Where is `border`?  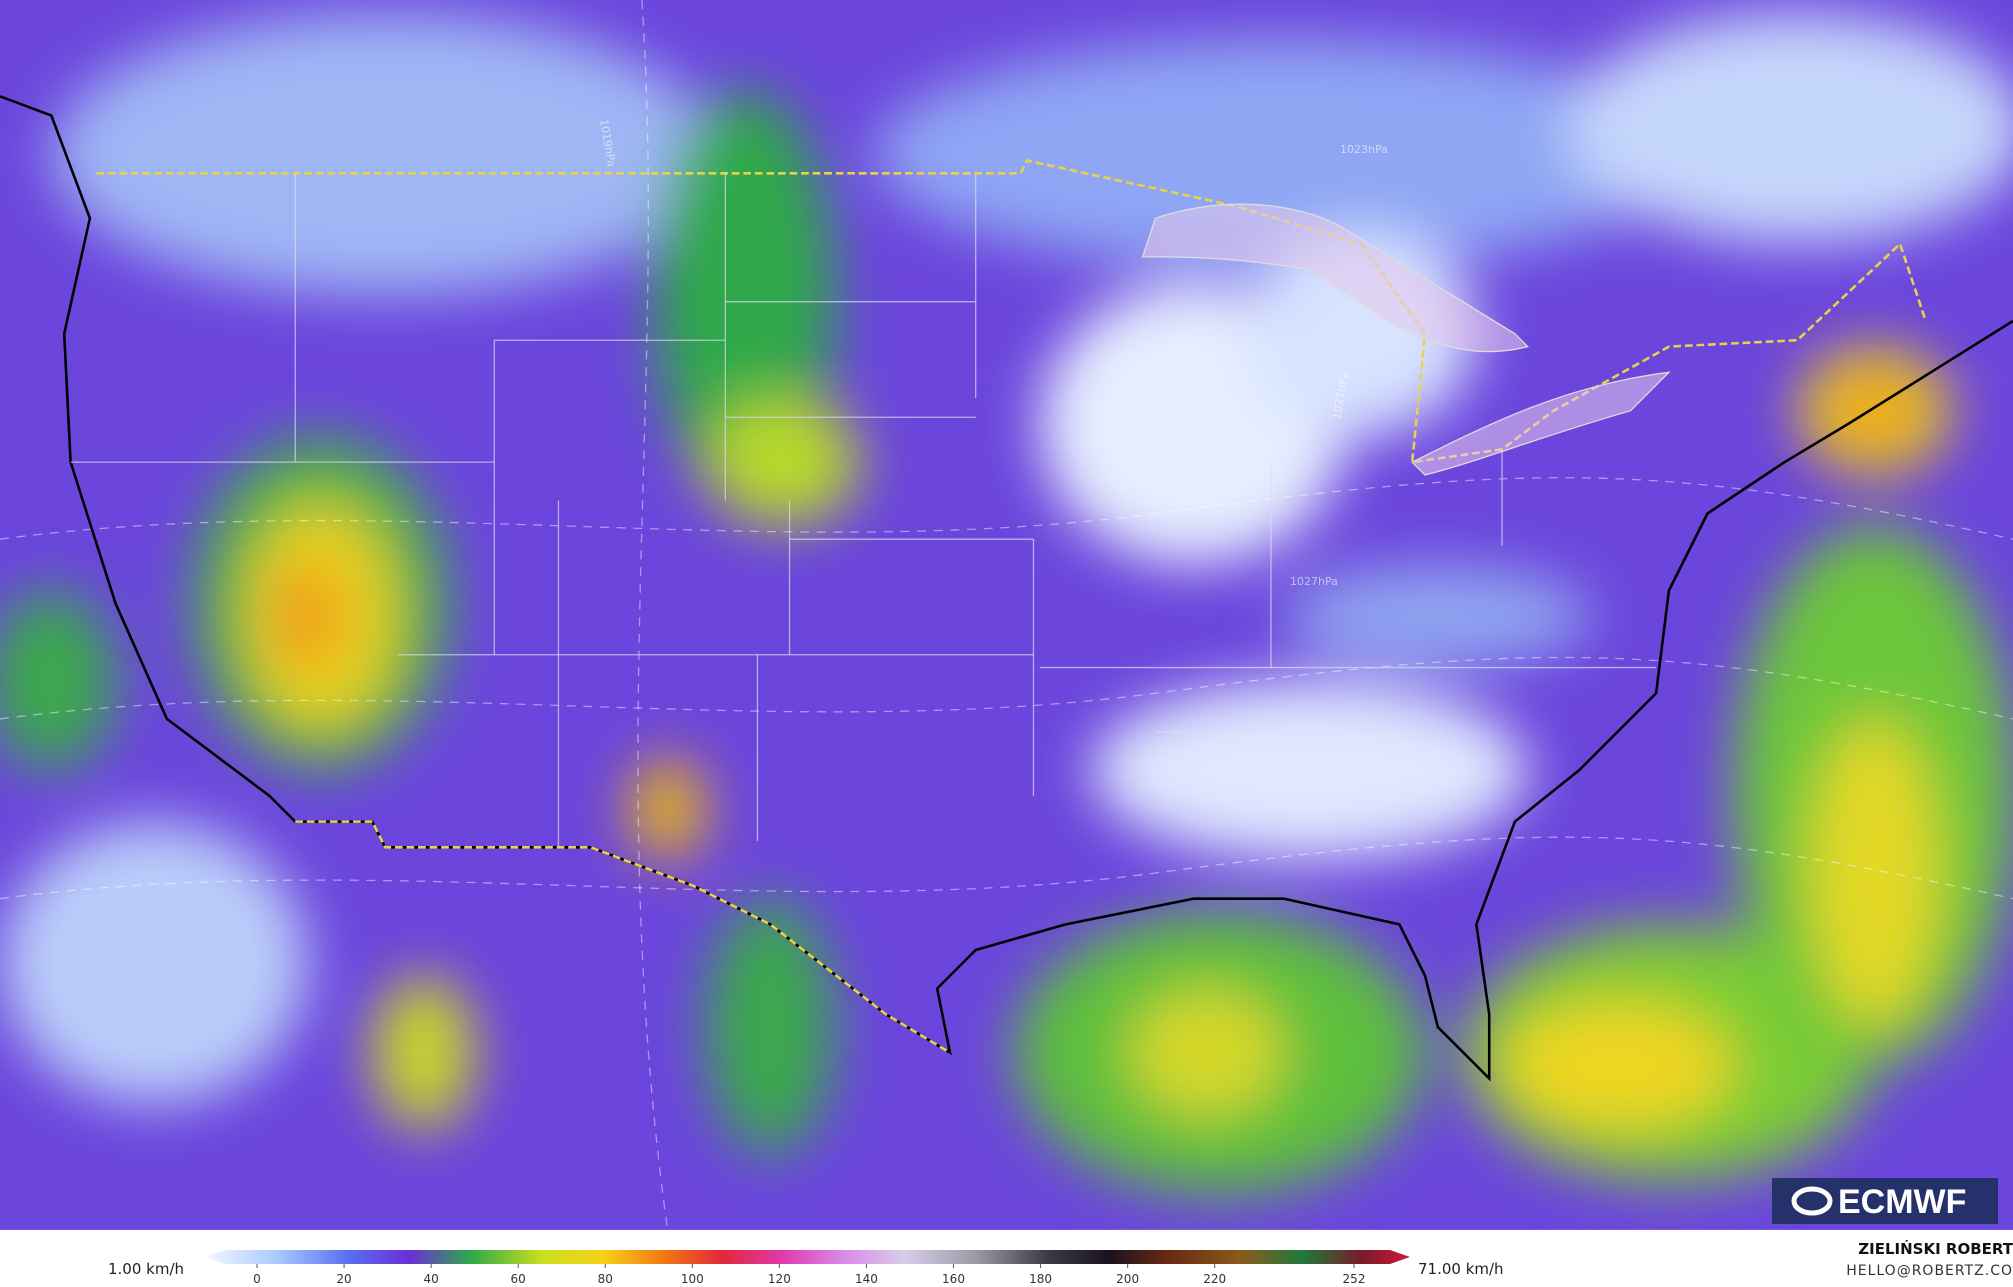 border is located at coordinates (623, 937).